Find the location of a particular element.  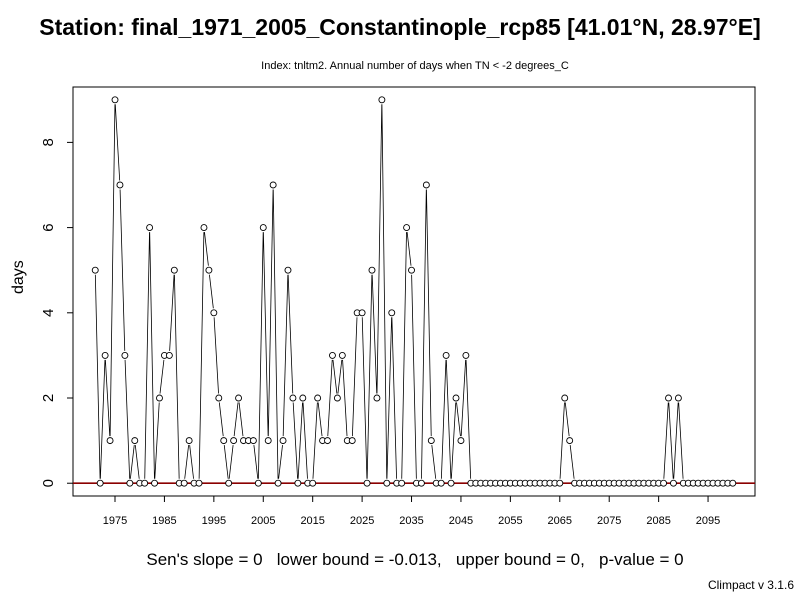

data-point-2039 is located at coordinates (431, 441).